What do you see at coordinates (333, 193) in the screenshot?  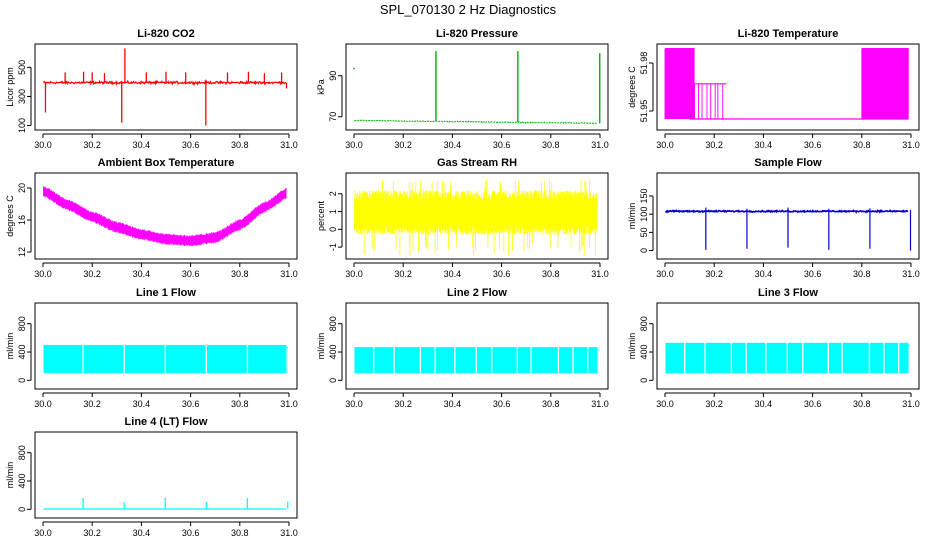 I see `y-tick-label: 2` at bounding box center [333, 193].